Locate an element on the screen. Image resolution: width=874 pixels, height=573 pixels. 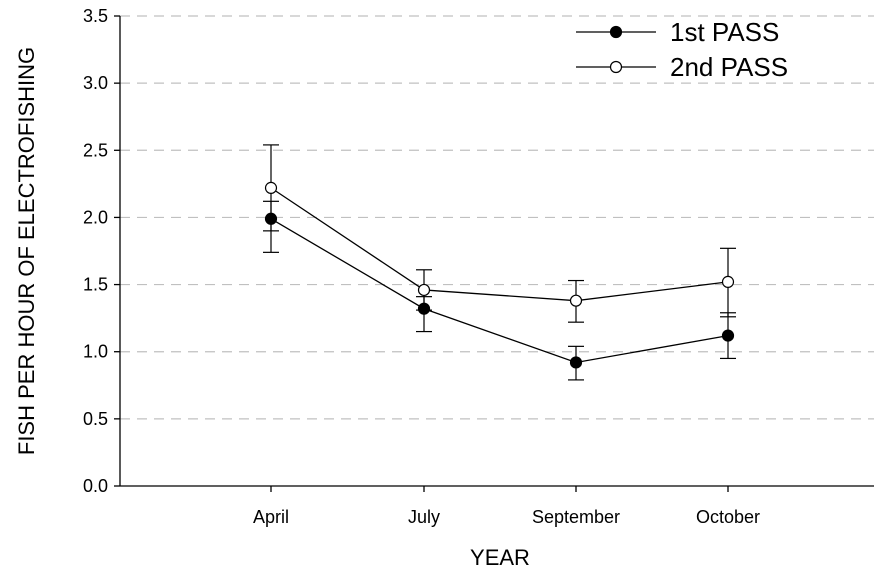
x-tick-label: July is located at coordinates (424, 517).